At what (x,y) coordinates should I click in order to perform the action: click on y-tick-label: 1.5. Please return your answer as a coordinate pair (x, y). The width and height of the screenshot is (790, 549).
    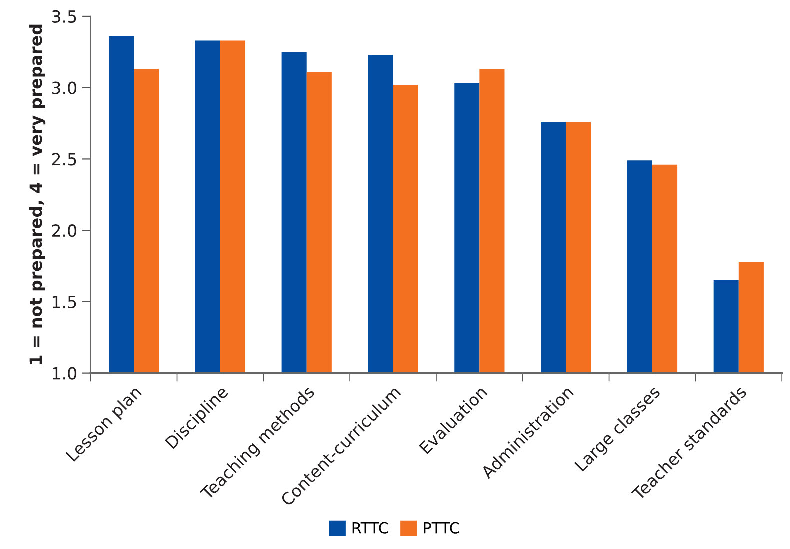
    Looking at the image, I should click on (64, 302).